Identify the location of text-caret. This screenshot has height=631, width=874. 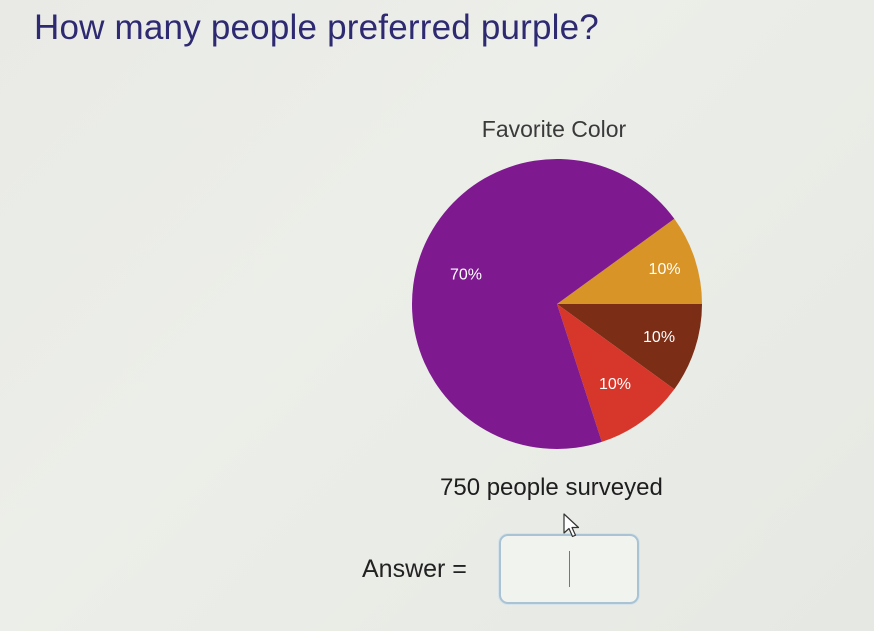
(569, 569).